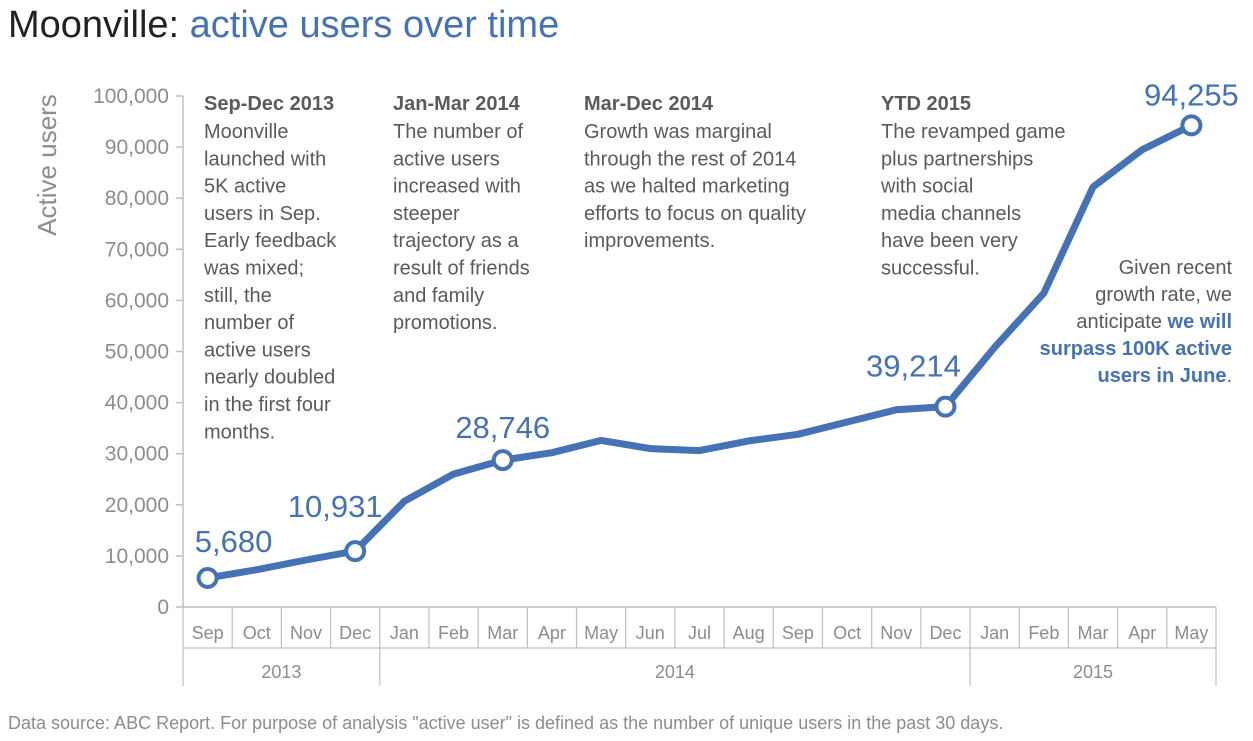  What do you see at coordinates (335, 506) in the screenshot?
I see `data-label: 10,931` at bounding box center [335, 506].